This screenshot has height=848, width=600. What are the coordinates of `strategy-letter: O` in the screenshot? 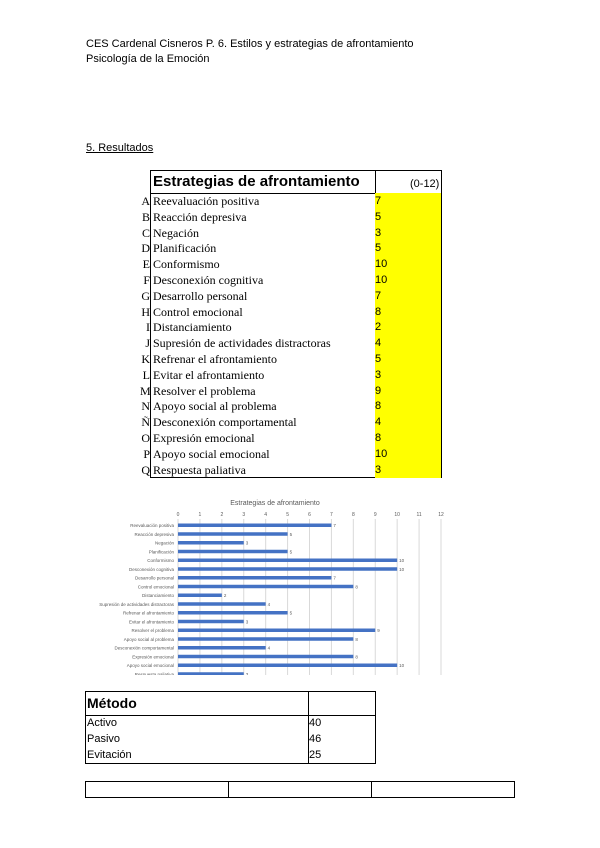 It's located at (145, 438).